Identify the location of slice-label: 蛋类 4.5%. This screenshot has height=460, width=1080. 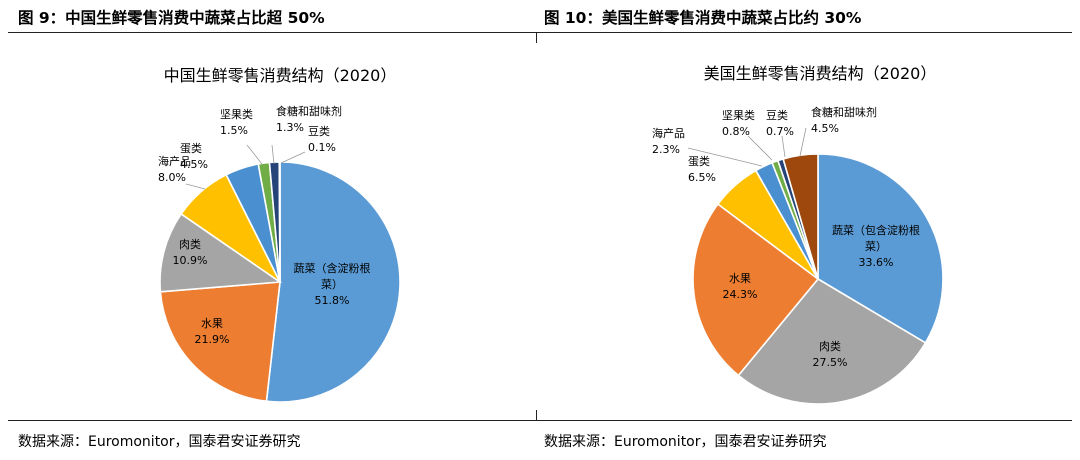
(194, 156).